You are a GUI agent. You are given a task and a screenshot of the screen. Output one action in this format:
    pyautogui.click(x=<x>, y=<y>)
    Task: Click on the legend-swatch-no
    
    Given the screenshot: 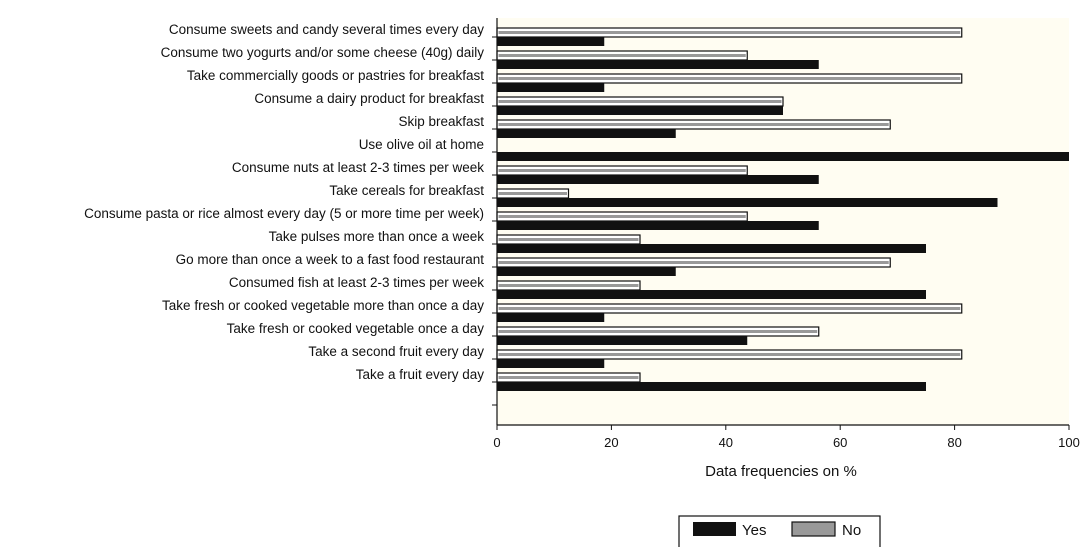 What is the action you would take?
    pyautogui.click(x=813, y=529)
    